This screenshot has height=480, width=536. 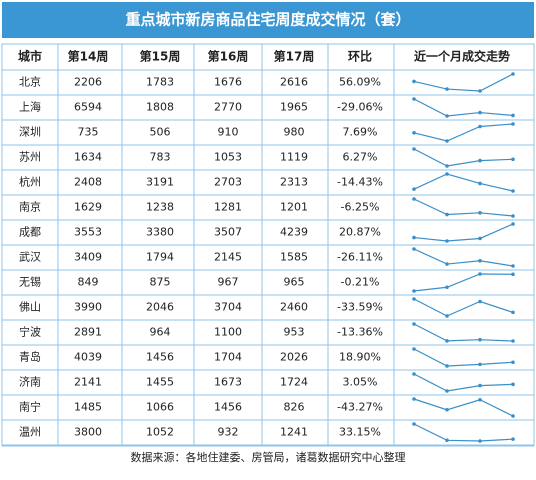 What do you see at coordinates (228, 307) in the screenshot?
I see `cell: 3704` at bounding box center [228, 307].